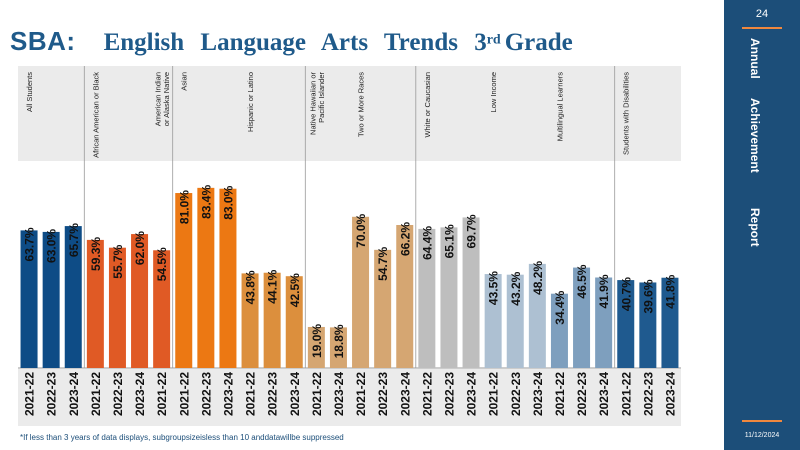 This screenshot has height=450, width=800. I want to click on data-label: 41.9%, so click(604, 291).